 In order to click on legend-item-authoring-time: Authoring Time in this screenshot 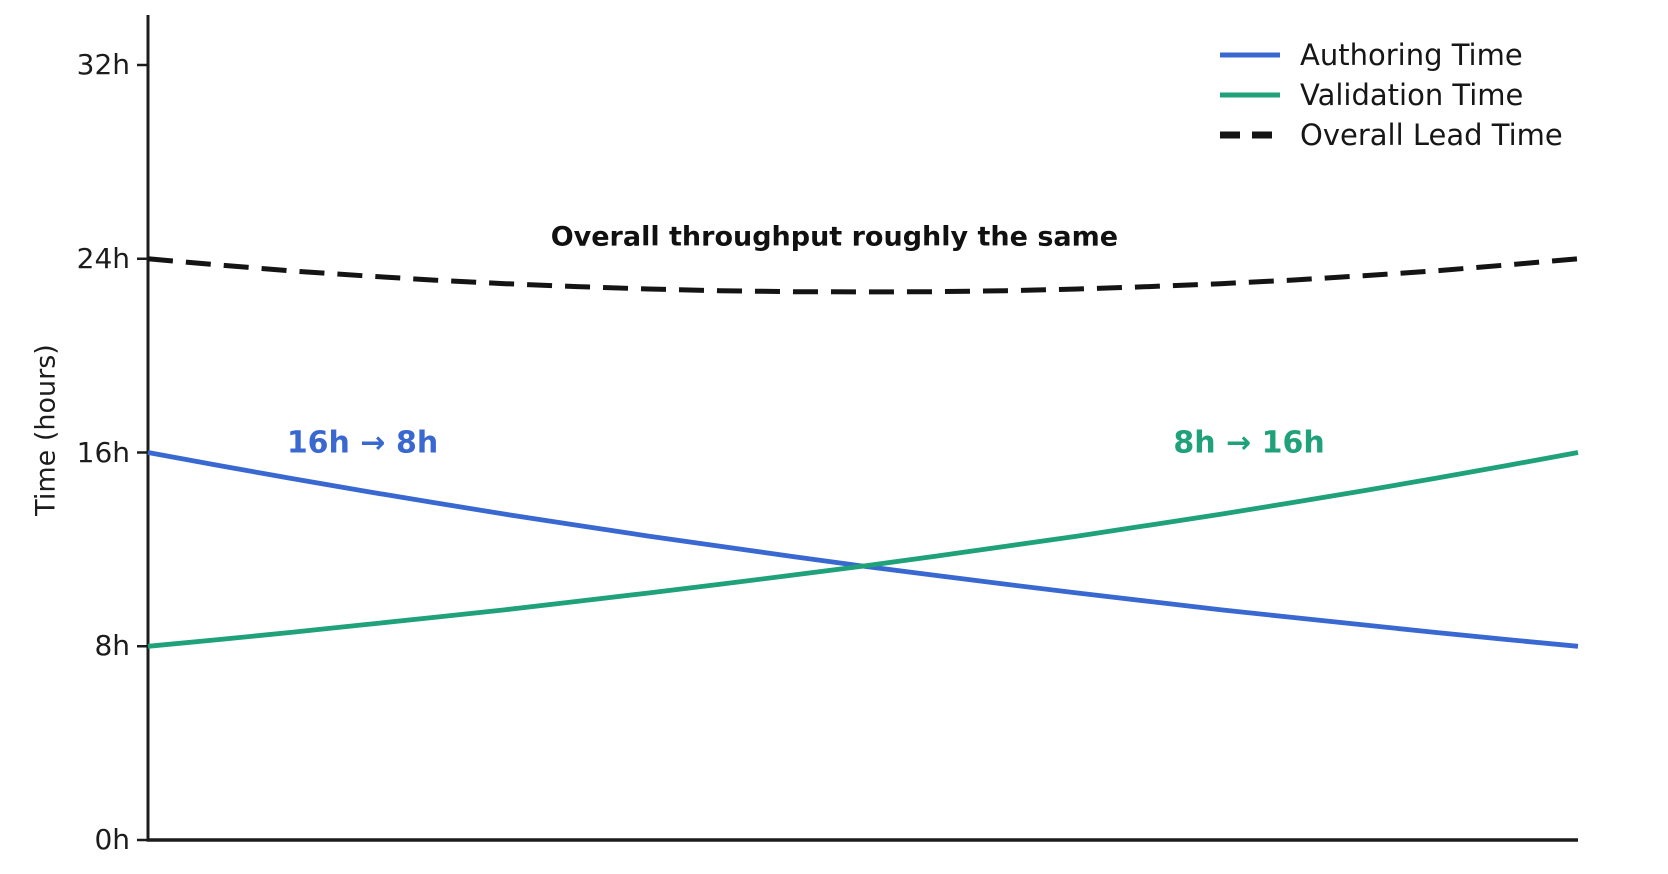, I will do `click(1390, 55)`.